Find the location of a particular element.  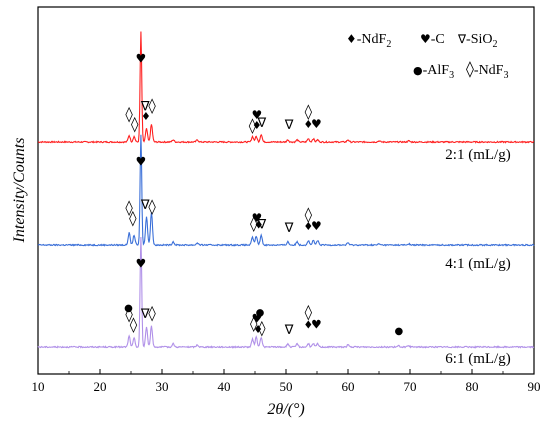

legend-entry: ◊-NdF3 is located at coordinates (487, 70).